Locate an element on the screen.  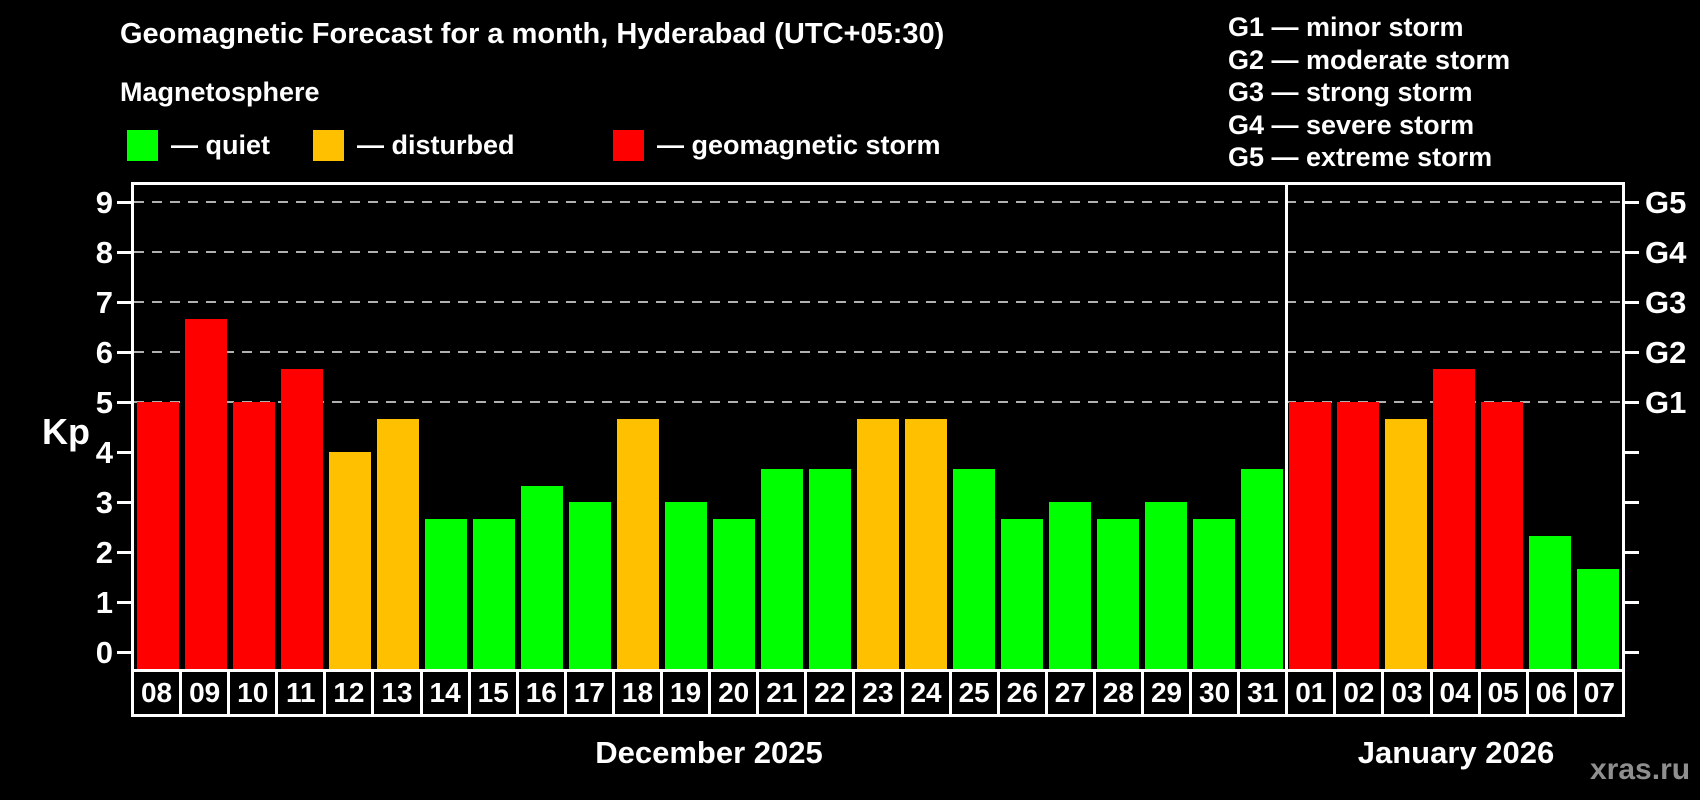
y-tick-label: 6 is located at coordinates (104, 352).